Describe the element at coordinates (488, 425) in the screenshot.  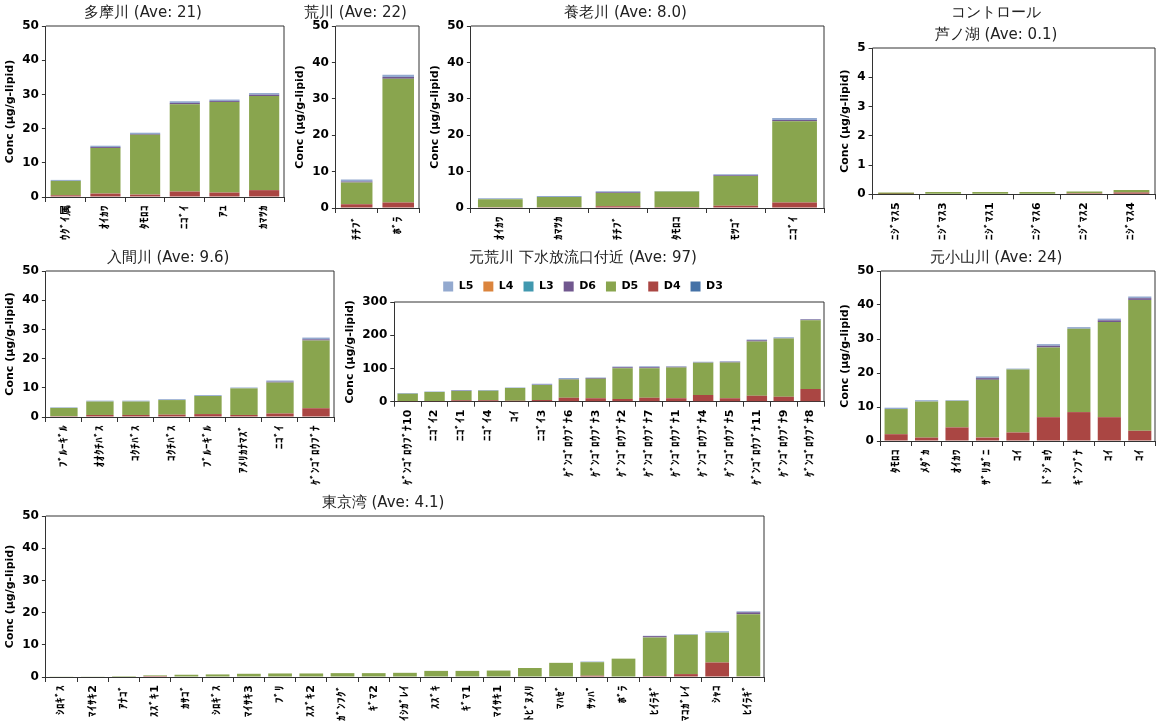
I see `x-tick-label: ﾆｺﾞｲ4` at that location.